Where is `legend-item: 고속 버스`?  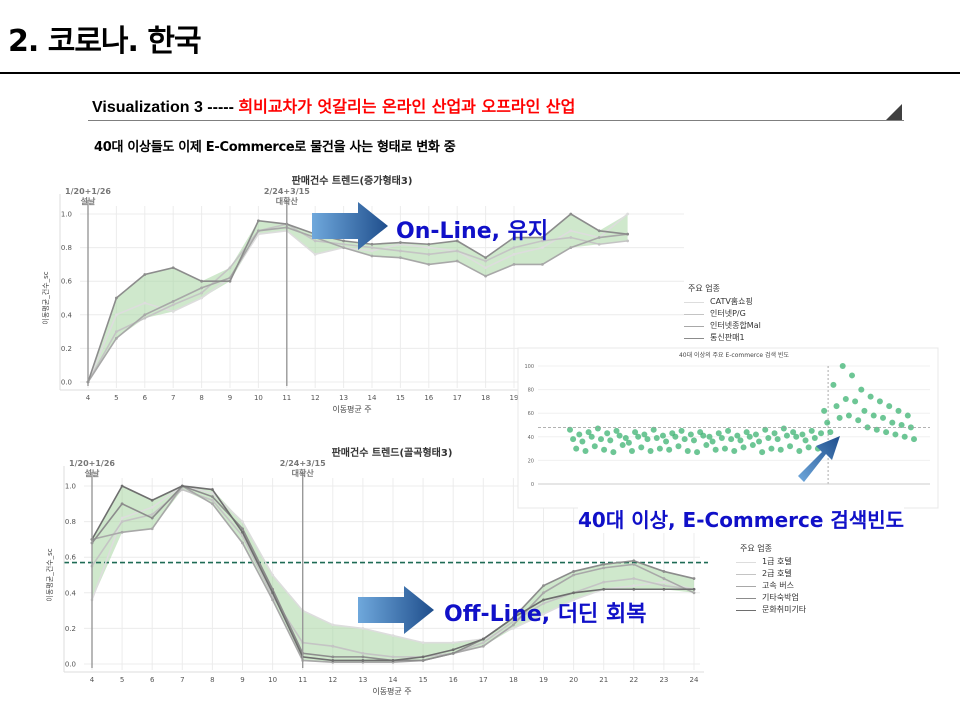 legend-item: 고속 버스 is located at coordinates (771, 586).